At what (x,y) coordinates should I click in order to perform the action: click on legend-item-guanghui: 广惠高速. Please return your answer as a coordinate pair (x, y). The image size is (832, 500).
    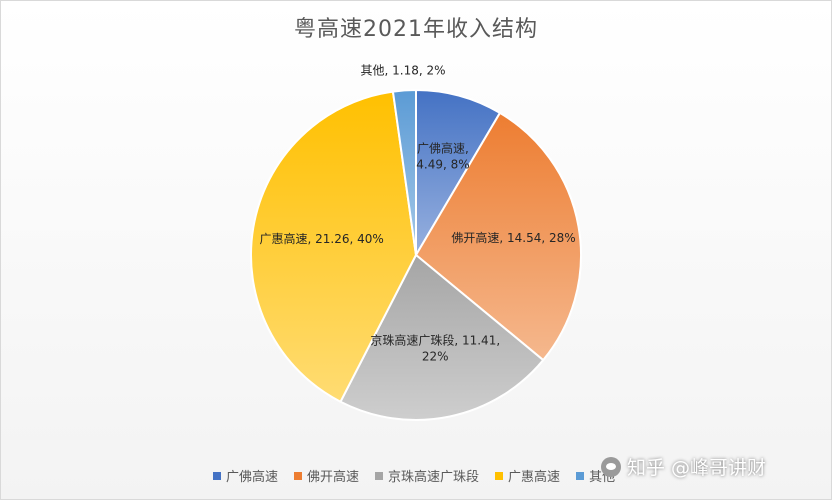
    Looking at the image, I should click on (527, 475).